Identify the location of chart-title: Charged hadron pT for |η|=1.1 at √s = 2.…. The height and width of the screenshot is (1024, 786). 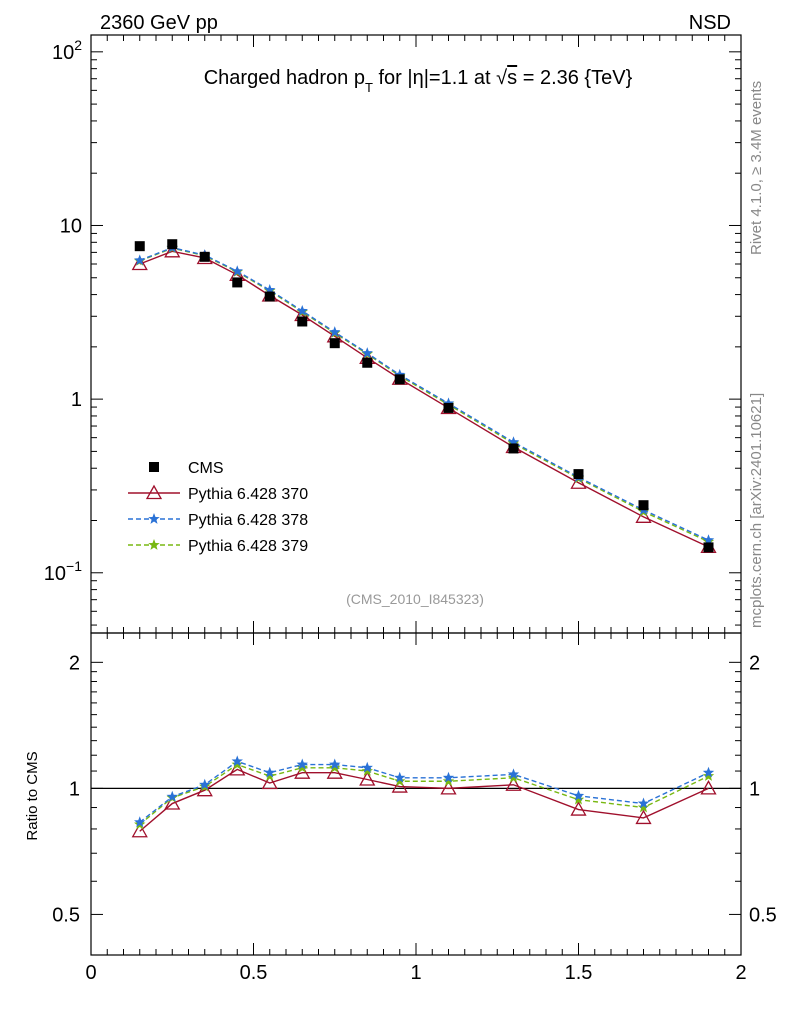
(418, 81).